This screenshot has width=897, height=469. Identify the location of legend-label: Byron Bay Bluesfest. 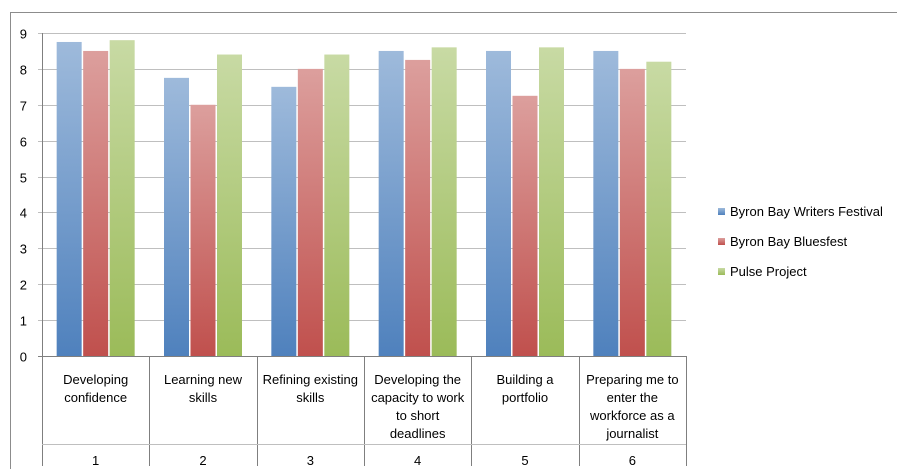
(788, 241).